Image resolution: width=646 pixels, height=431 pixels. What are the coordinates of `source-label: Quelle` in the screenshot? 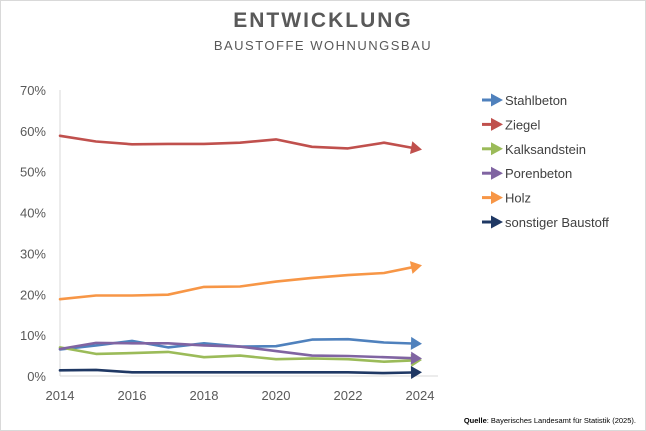 It's located at (475, 420).